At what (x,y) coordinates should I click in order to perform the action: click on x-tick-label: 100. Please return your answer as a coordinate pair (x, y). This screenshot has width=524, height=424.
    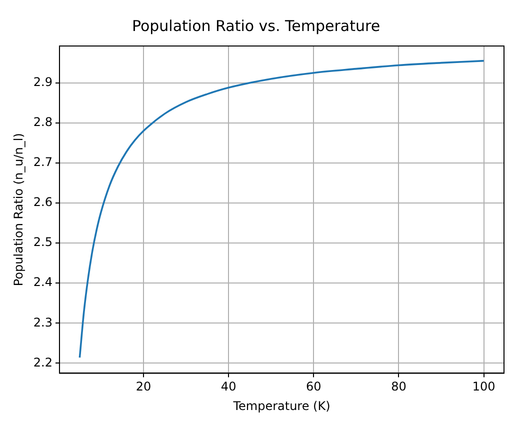
    Looking at the image, I should click on (484, 387).